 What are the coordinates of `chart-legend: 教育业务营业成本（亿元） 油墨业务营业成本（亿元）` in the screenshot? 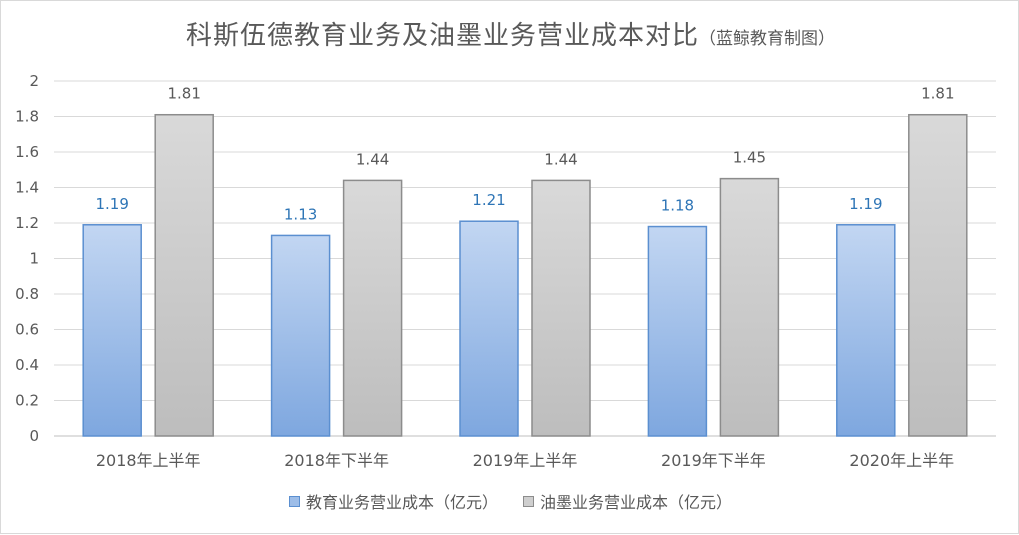 It's located at (510, 501).